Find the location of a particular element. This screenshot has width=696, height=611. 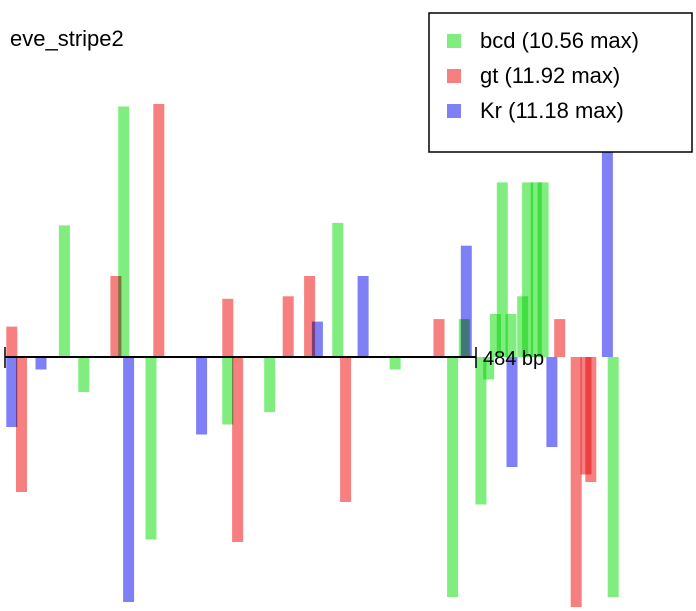

legend-box is located at coordinates (560, 82).